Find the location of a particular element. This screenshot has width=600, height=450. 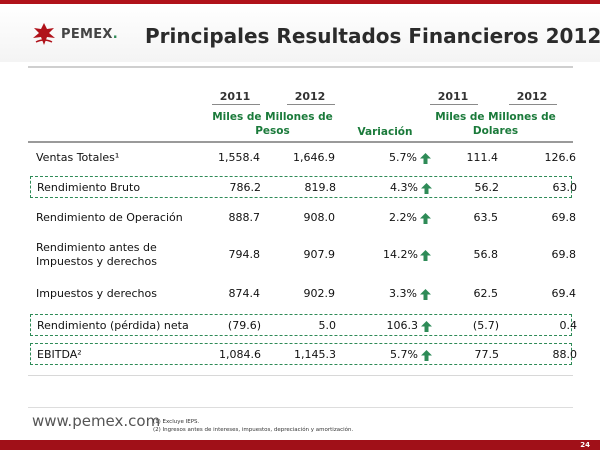

pesos-2012-value: 1,646.9 is located at coordinates (314, 157).